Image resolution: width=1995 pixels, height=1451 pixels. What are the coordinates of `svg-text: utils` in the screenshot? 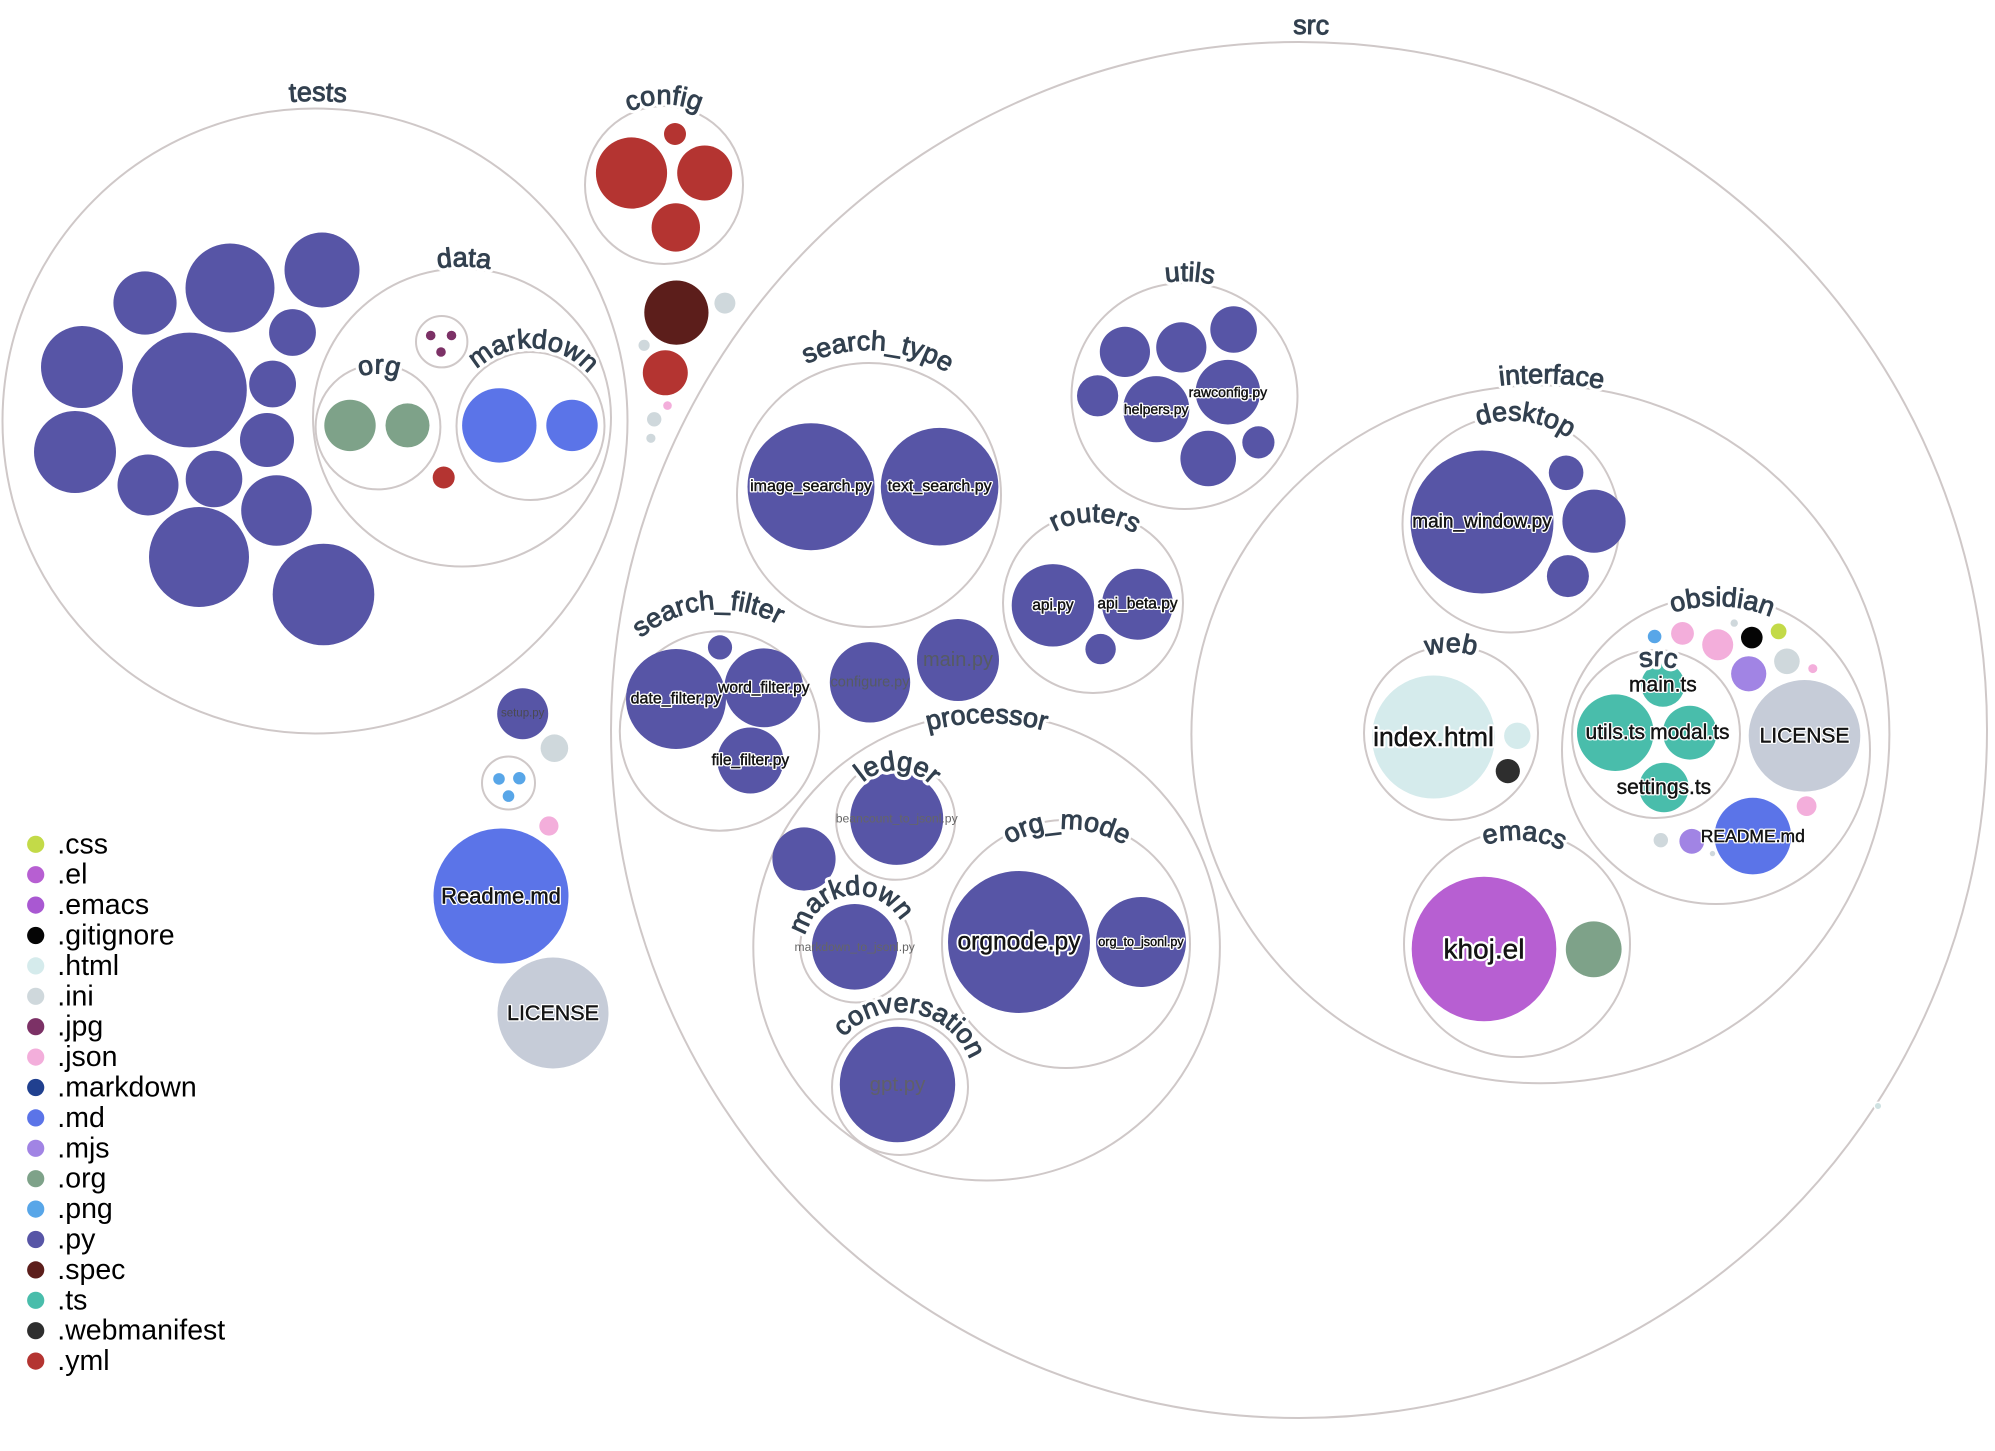 It's located at (1190, 273).